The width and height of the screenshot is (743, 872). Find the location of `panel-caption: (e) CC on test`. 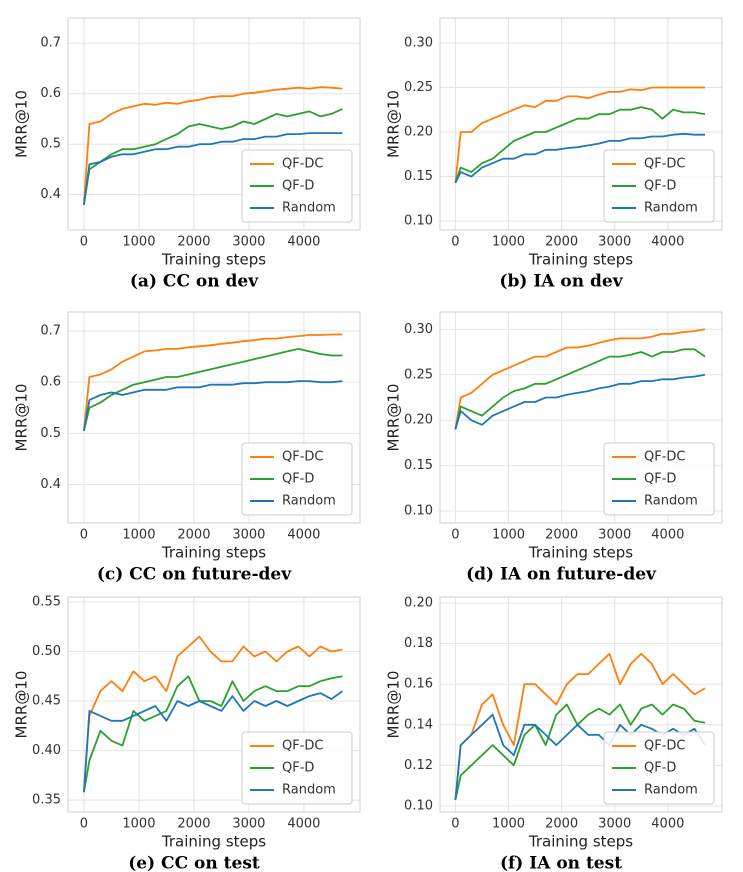

panel-caption: (e) CC on test is located at coordinates (194, 863).